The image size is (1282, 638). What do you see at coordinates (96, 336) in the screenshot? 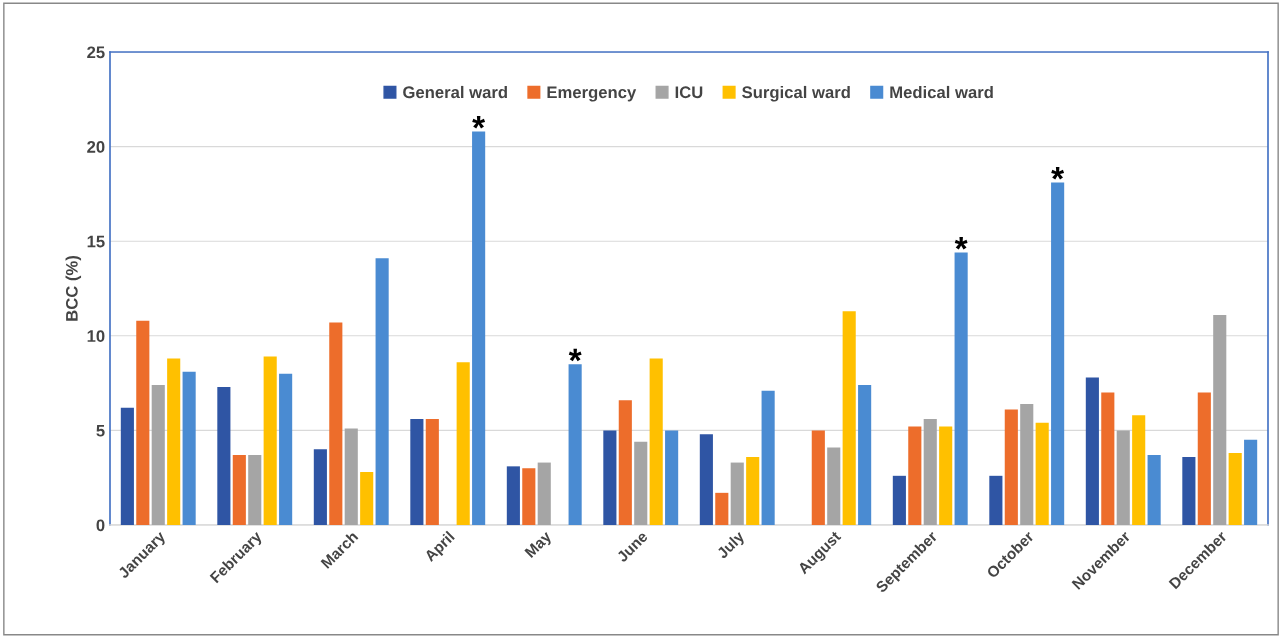
I see `y-tick-label: 10` at bounding box center [96, 336].